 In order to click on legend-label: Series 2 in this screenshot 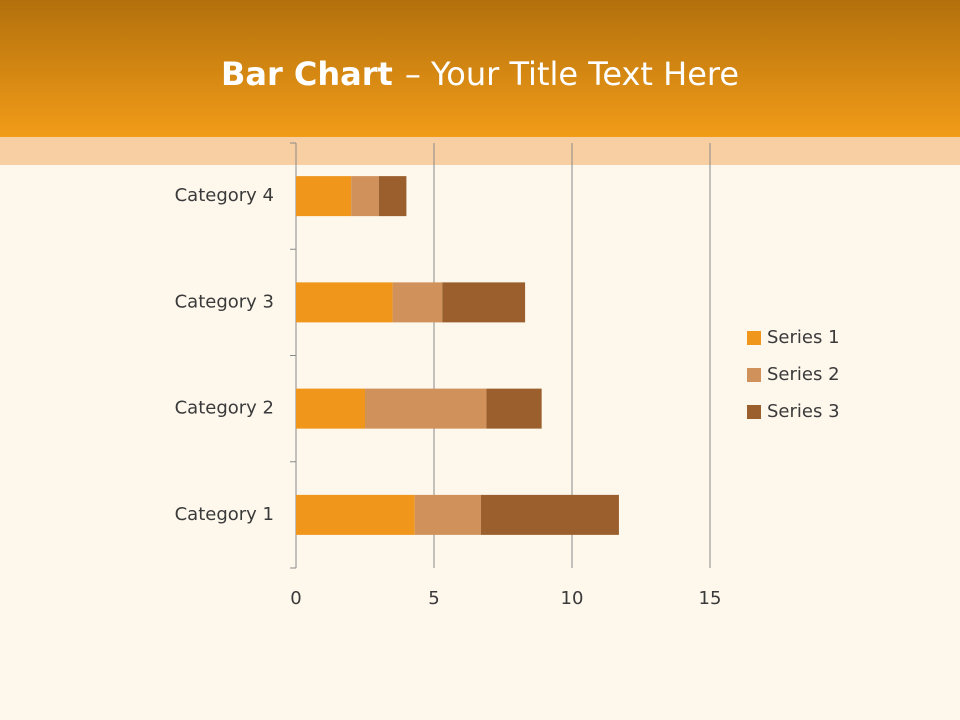, I will do `click(803, 374)`.